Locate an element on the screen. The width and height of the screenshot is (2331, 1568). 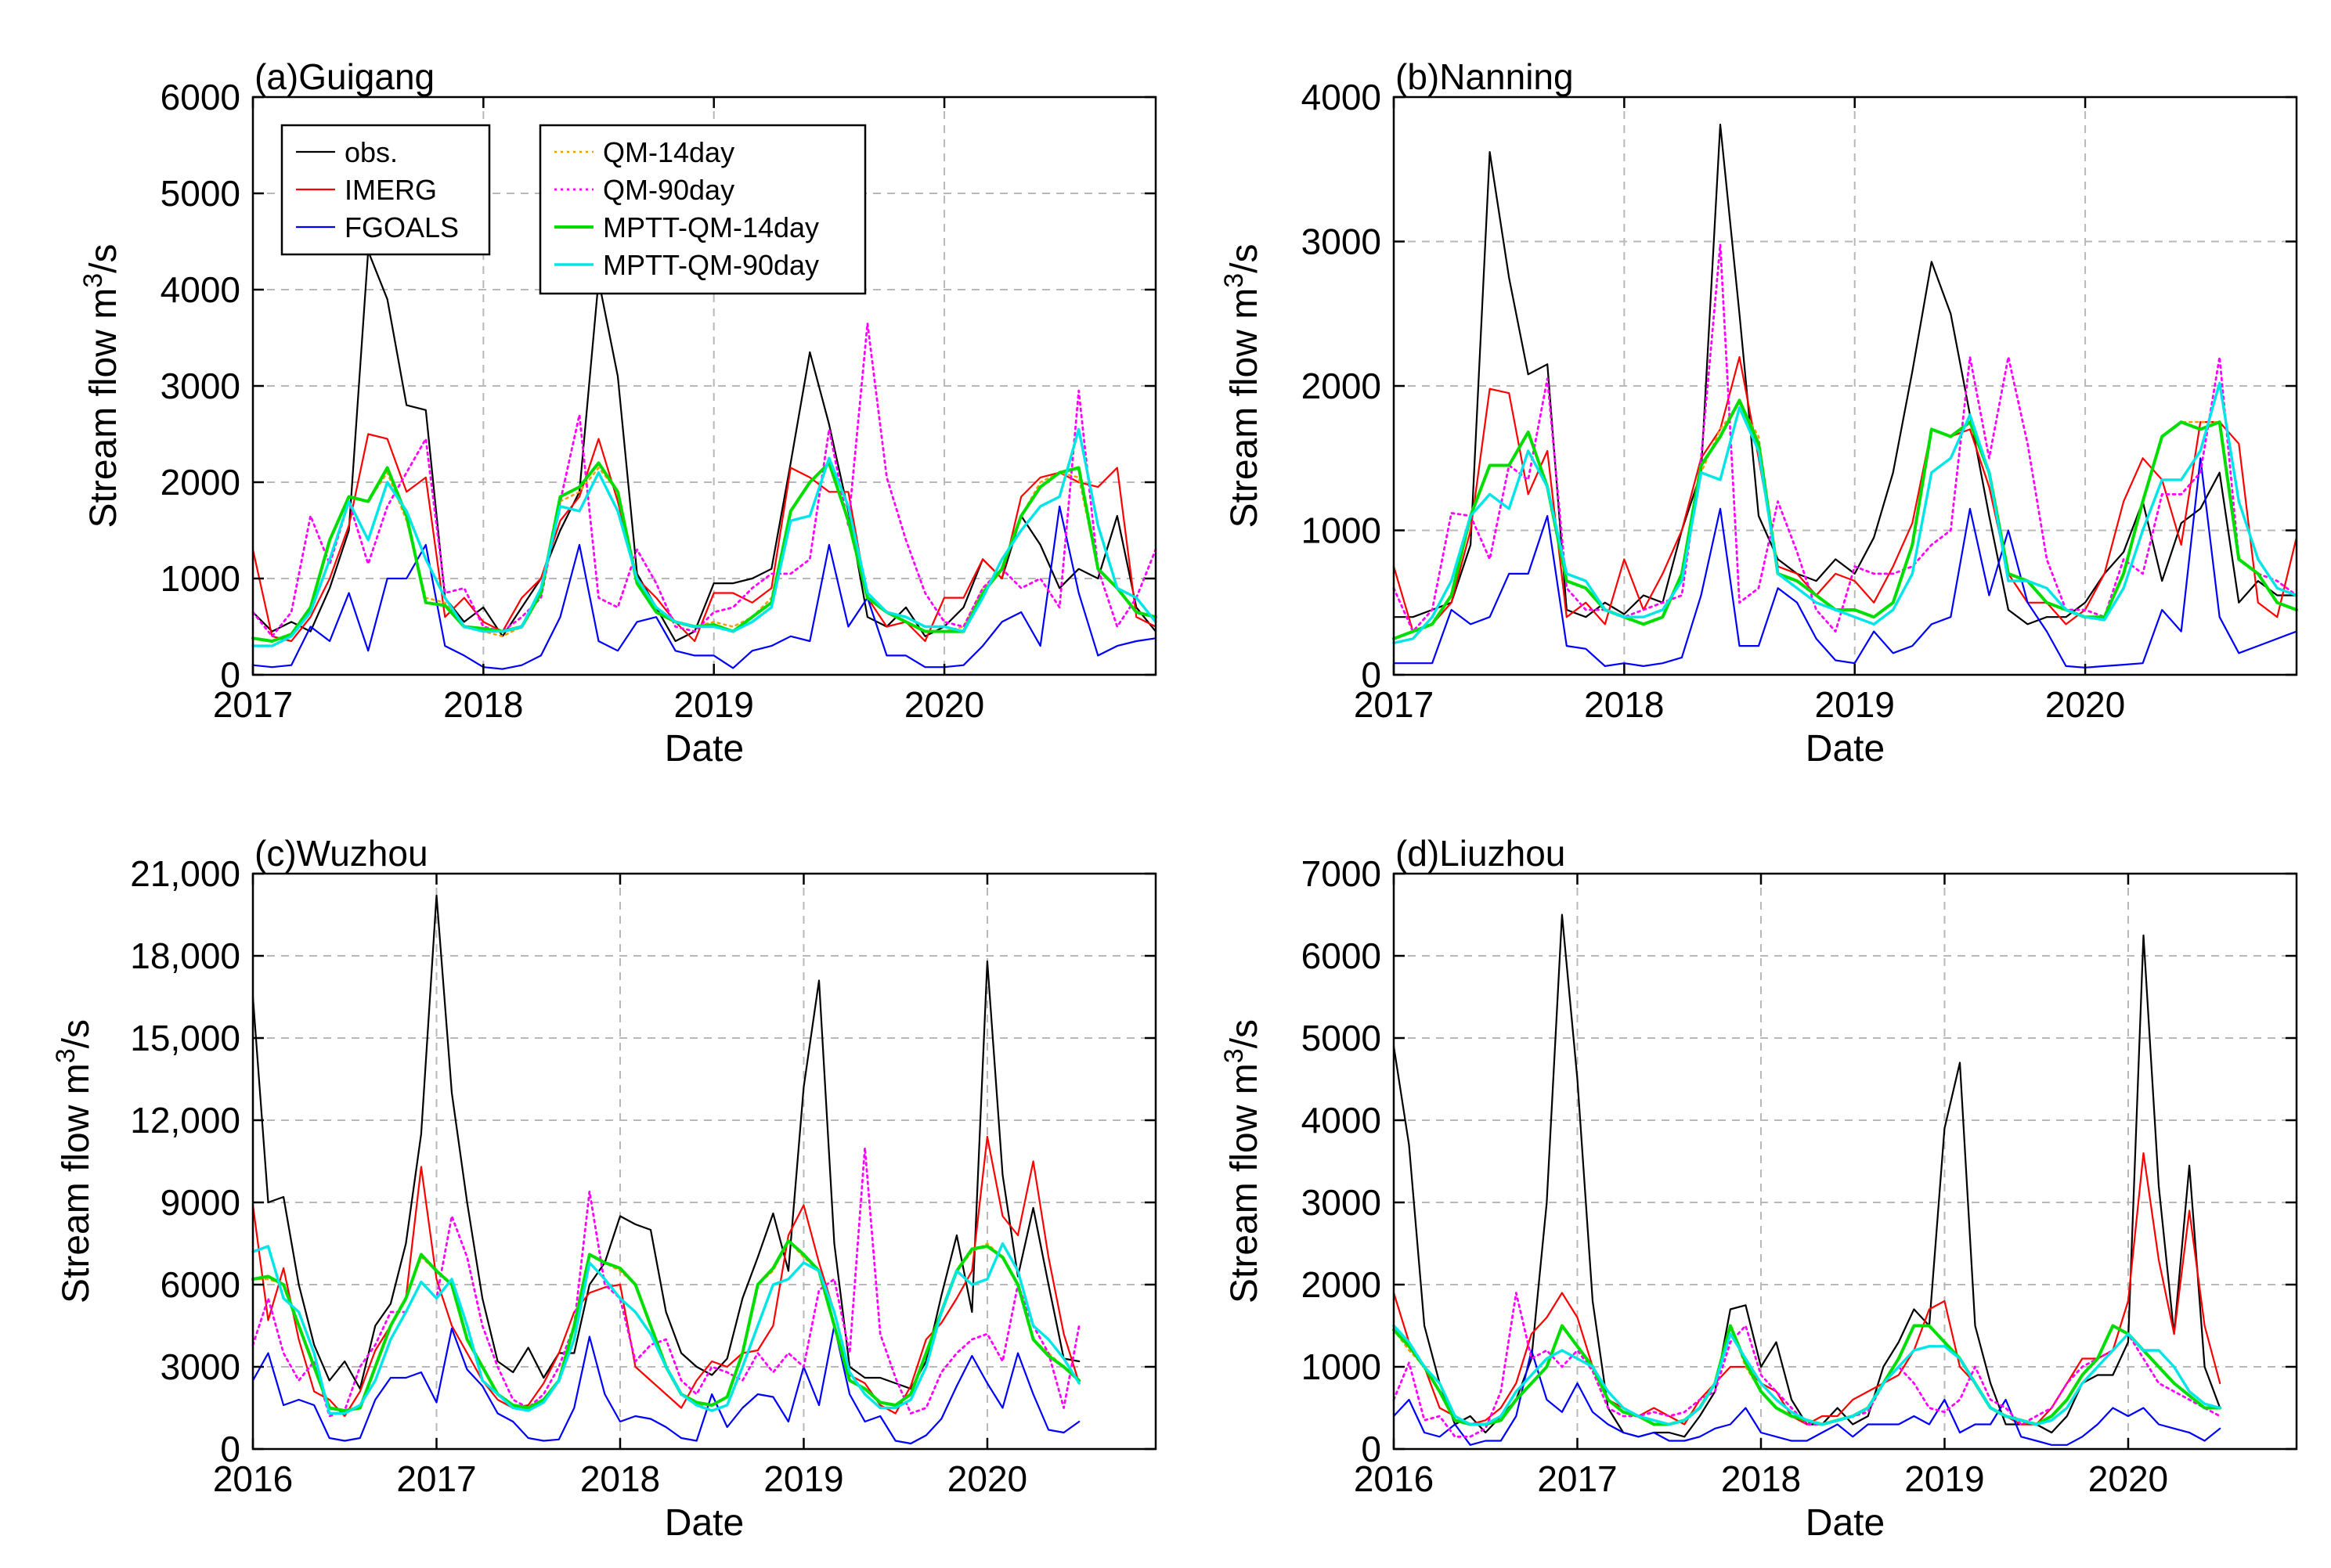
y-tick-label: 12,000 is located at coordinates (185, 1120).